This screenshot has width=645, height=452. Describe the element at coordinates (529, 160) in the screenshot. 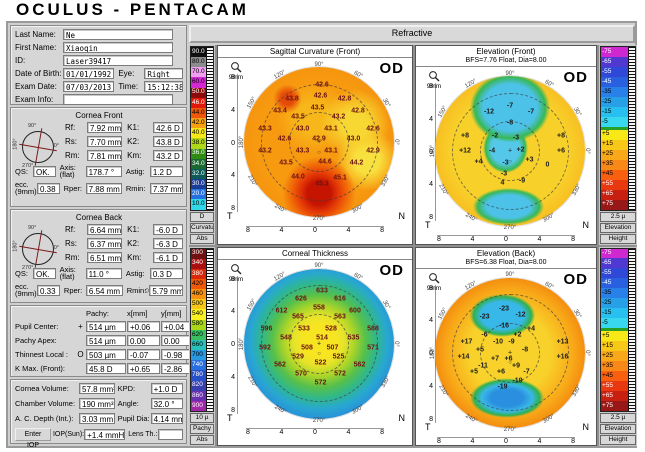

I see `map-value-label: +3` at that location.